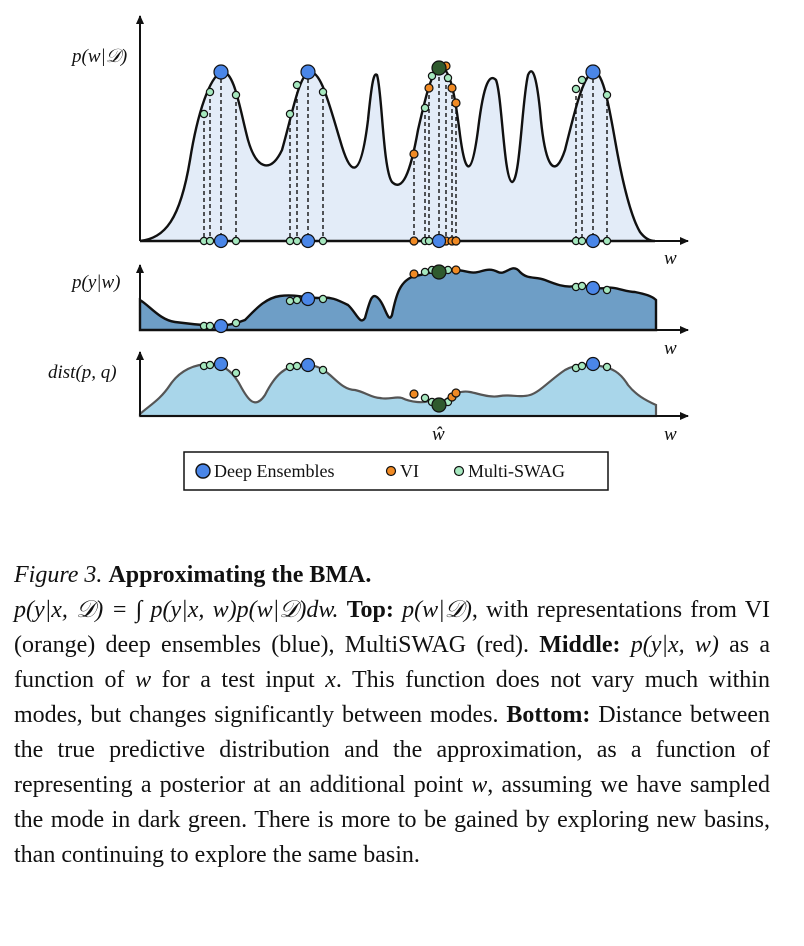 Image resolution: width=804 pixels, height=946 pixels. I want to click on top-x-label: w, so click(670, 258).